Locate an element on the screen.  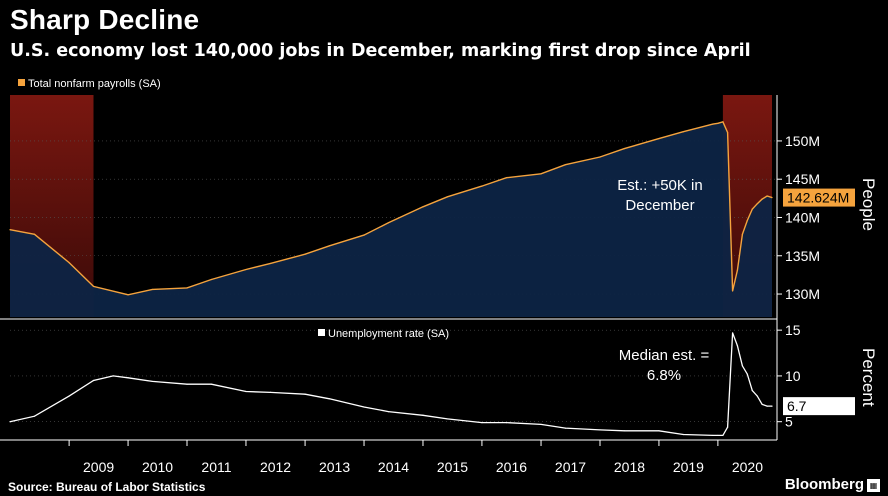
y-tick-label: 140M is located at coordinates (802, 217).